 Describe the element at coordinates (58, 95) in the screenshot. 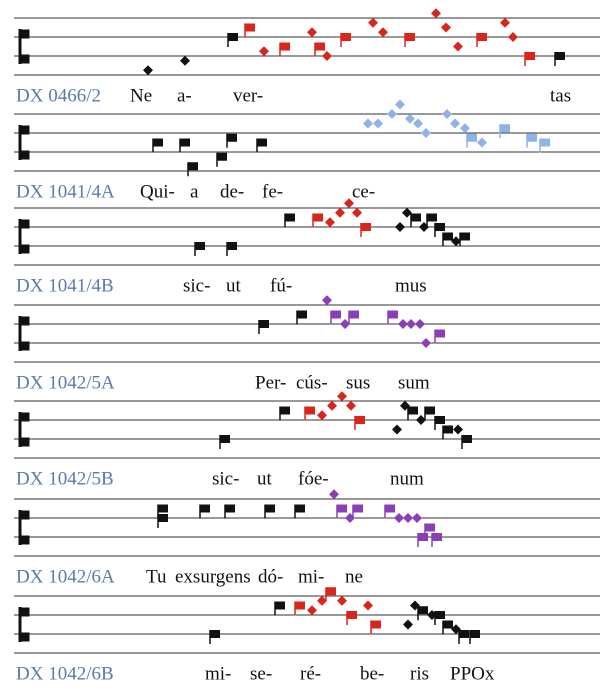

I see `row-label: DX 0466/2` at that location.